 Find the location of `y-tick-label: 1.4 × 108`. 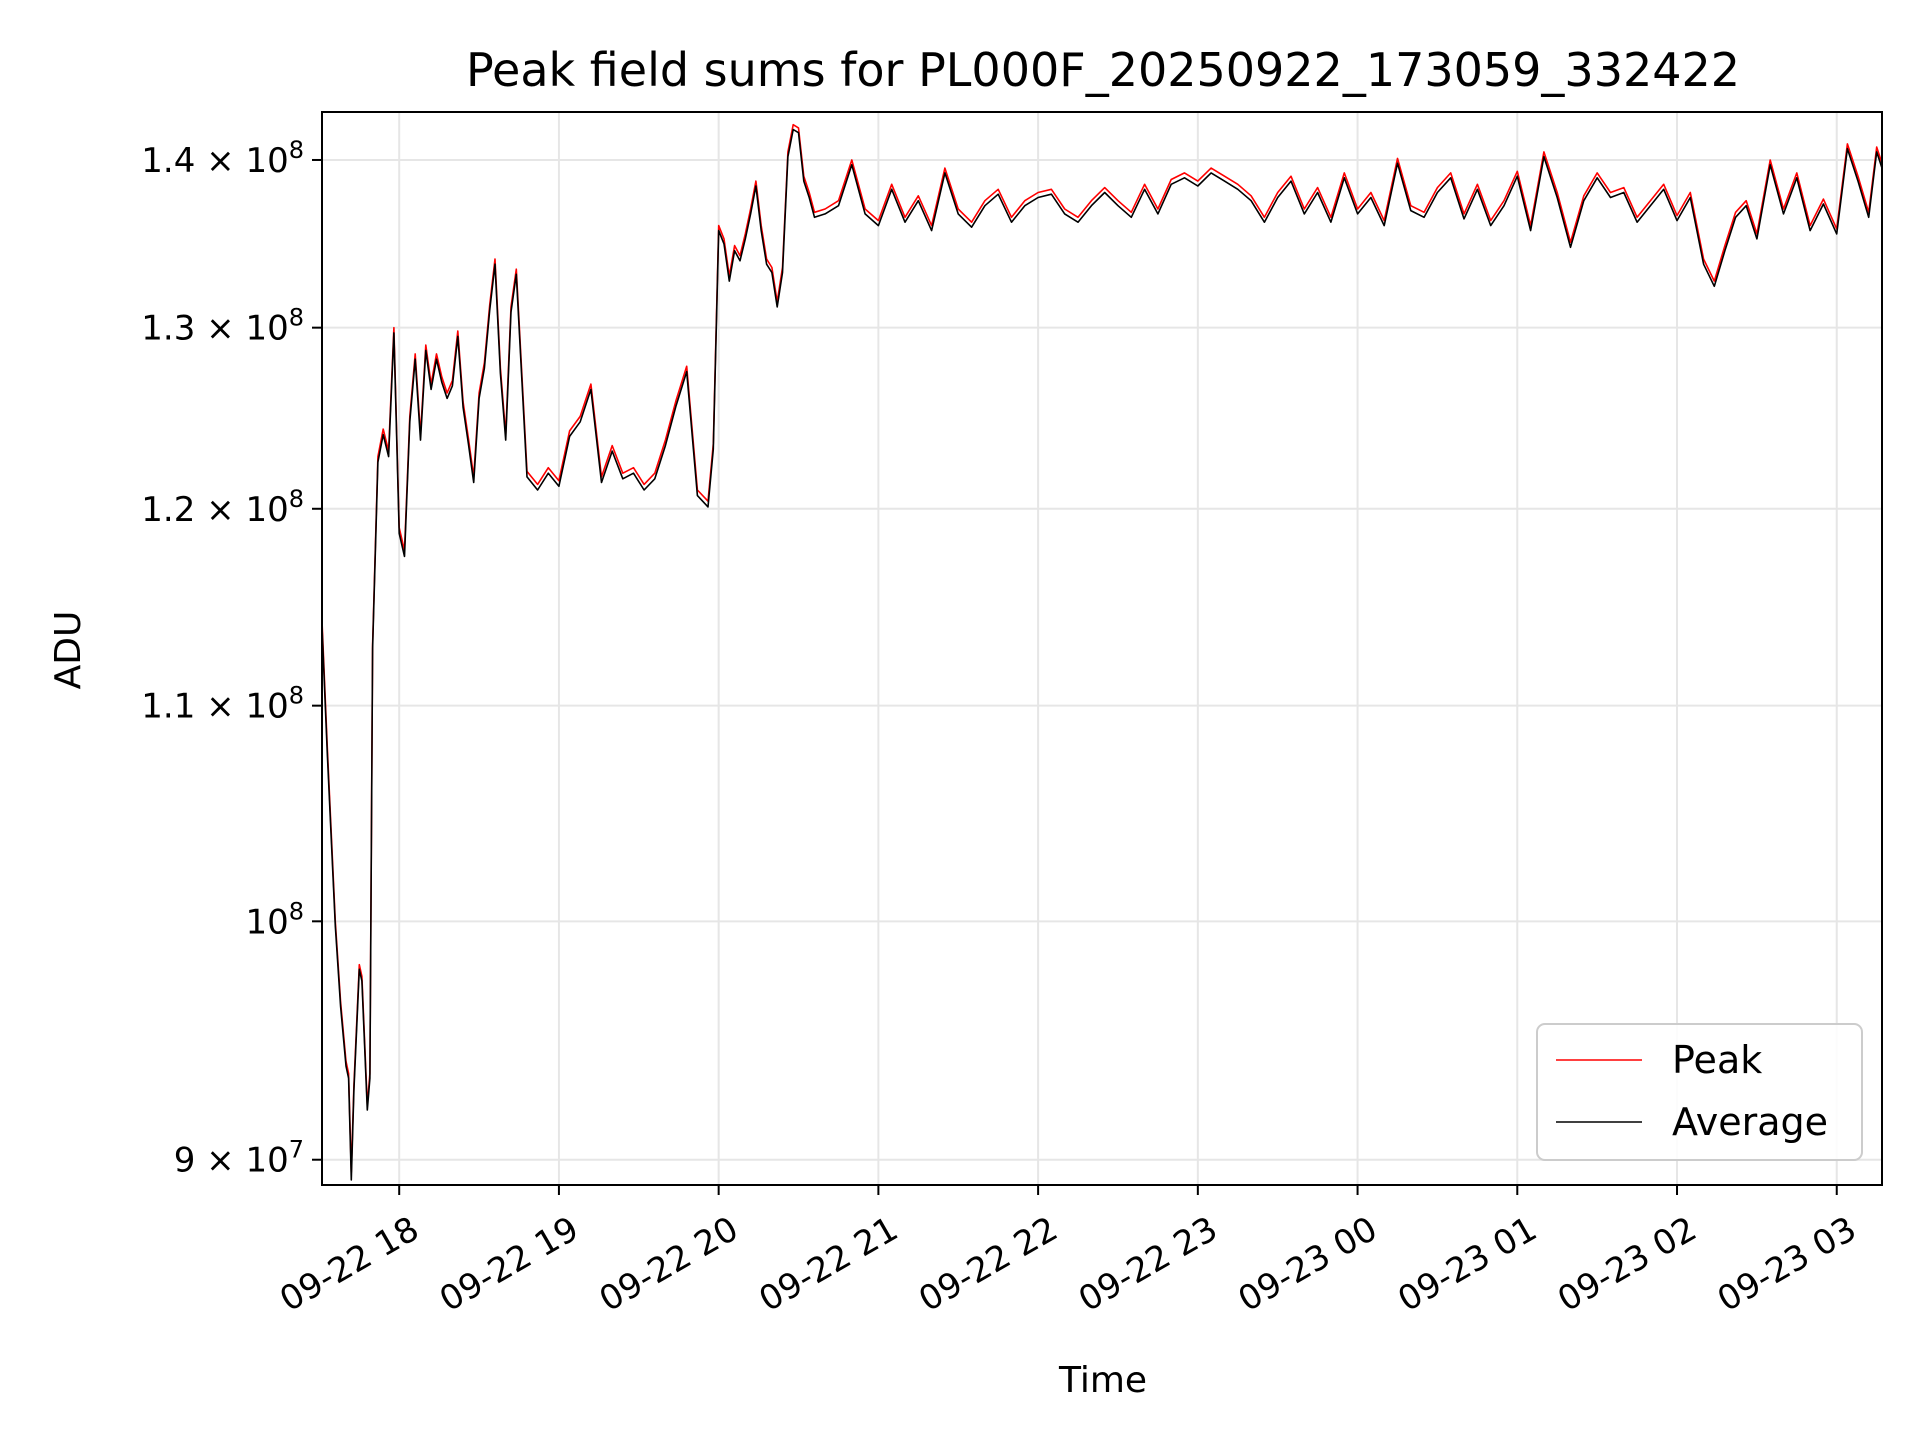

y-tick-label: 1.4 × 108 is located at coordinates (222, 158).